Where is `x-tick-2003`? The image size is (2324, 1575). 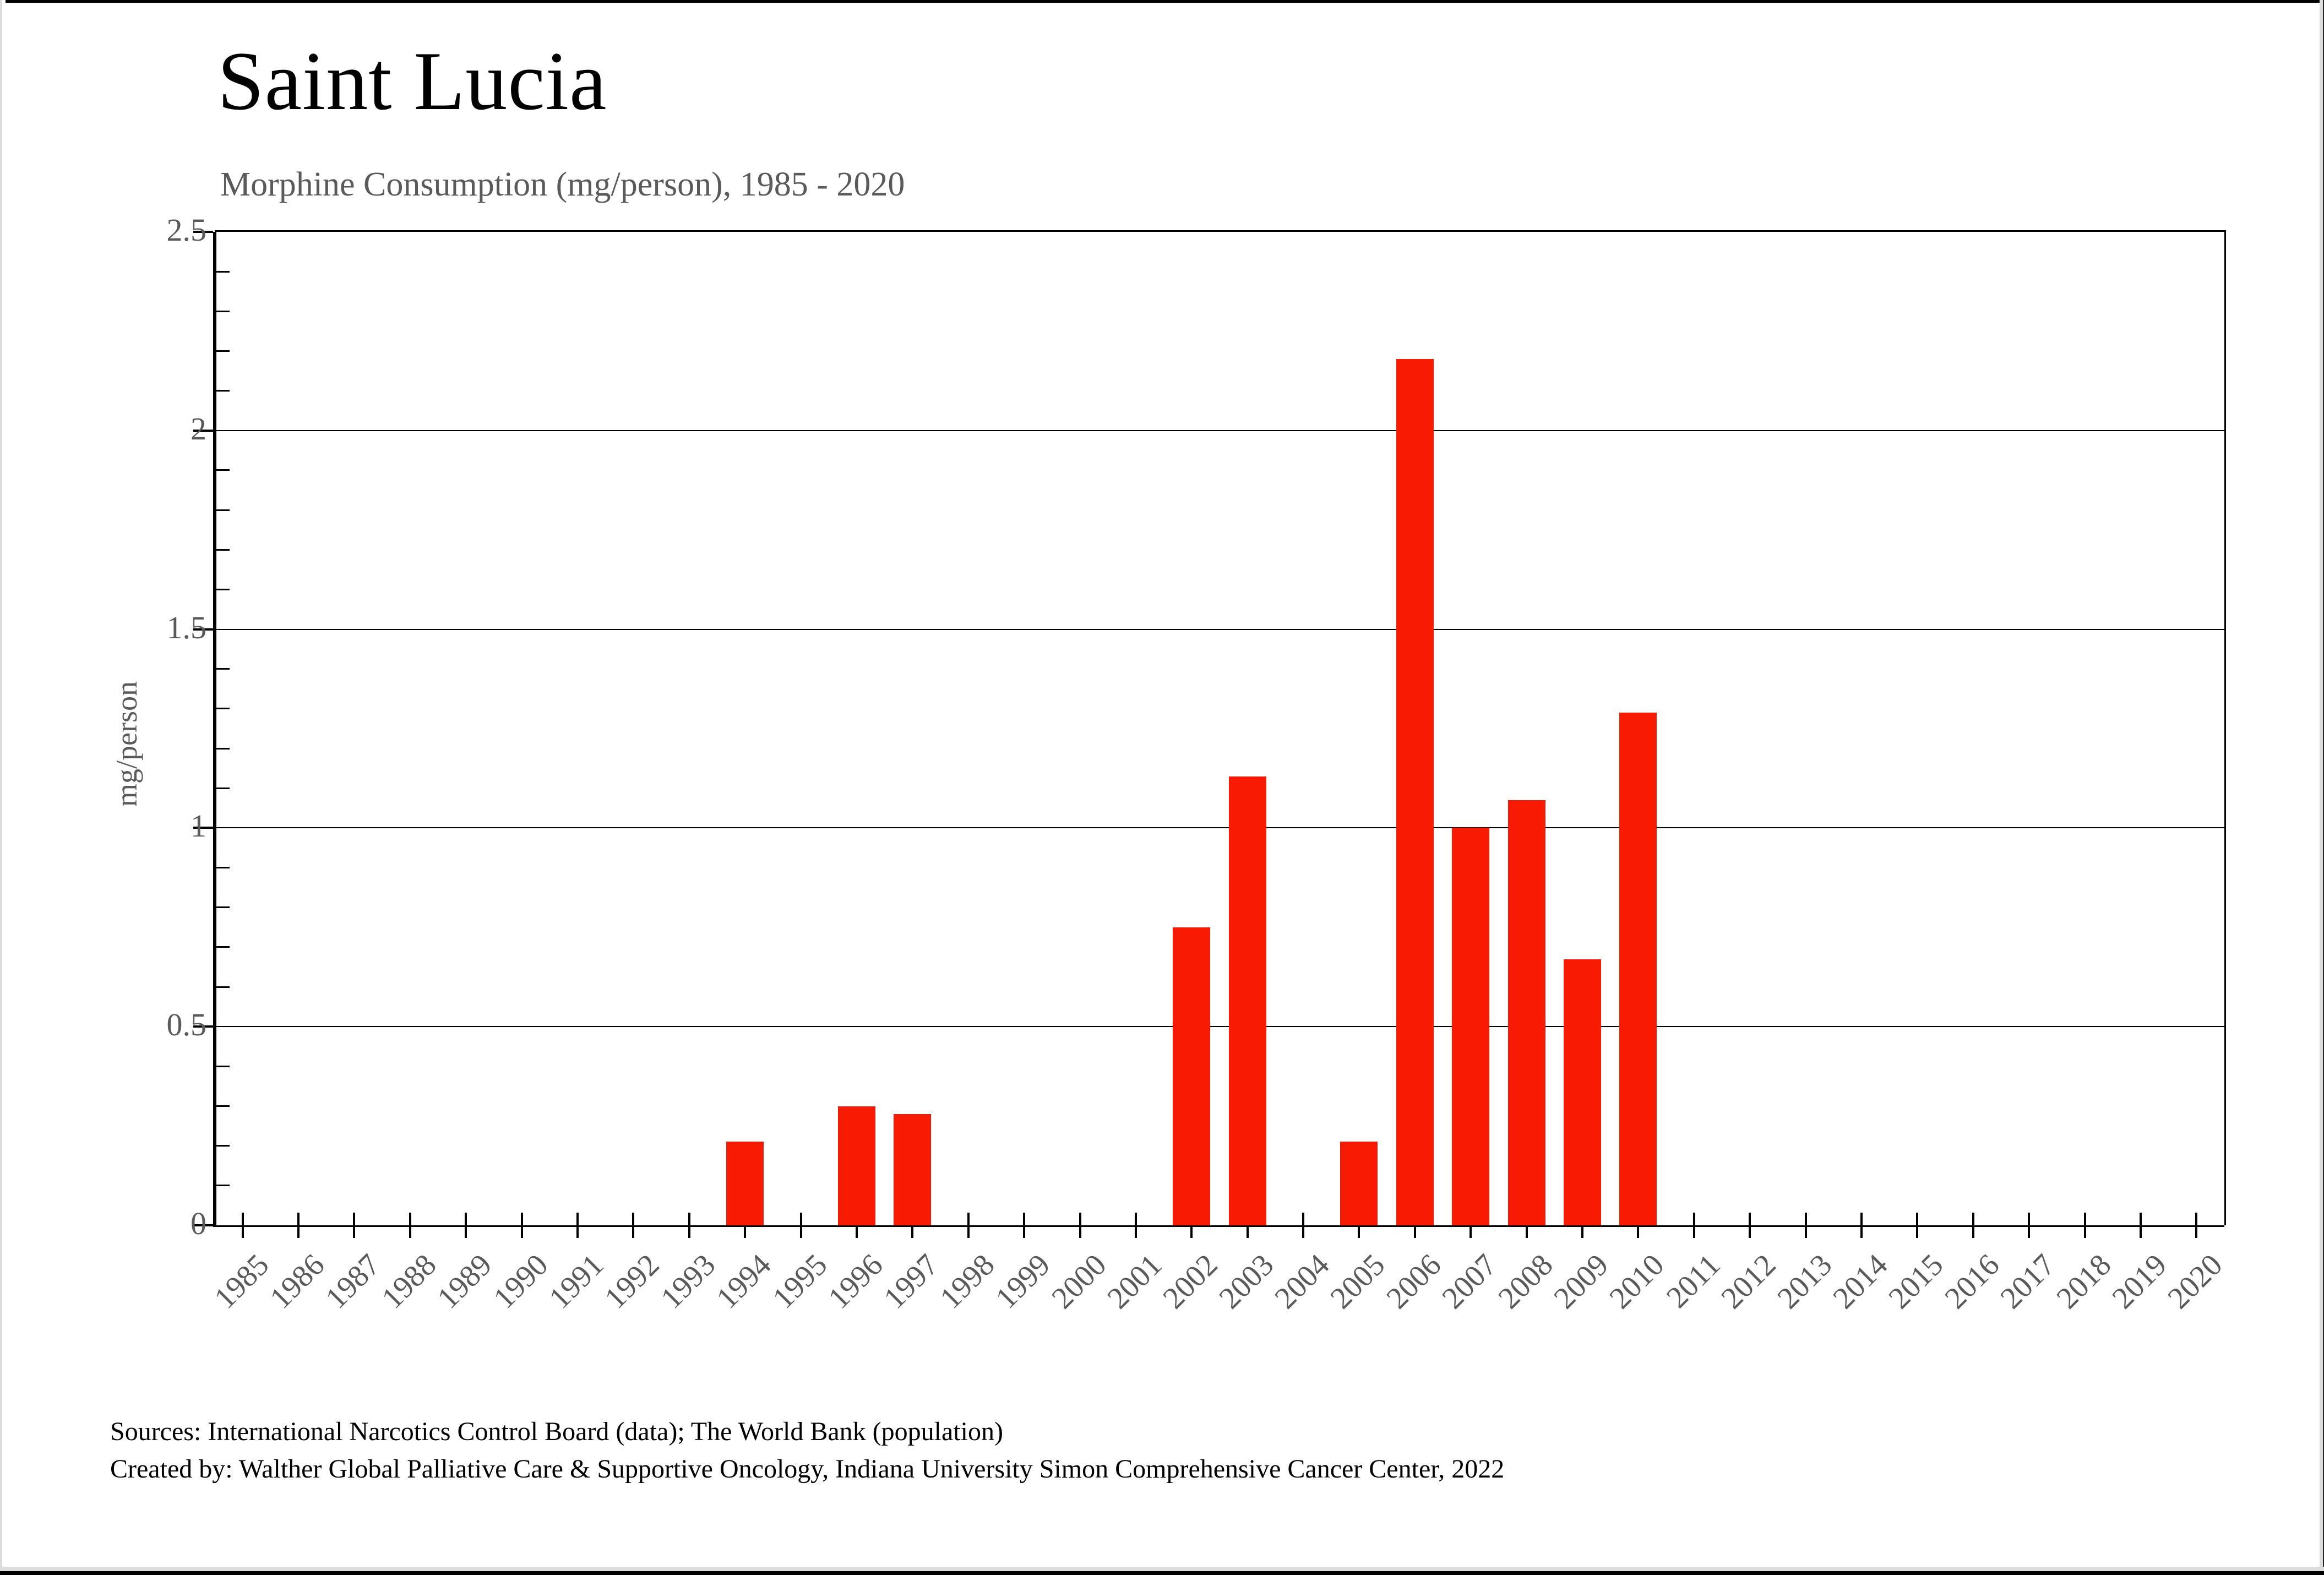 x-tick-2003 is located at coordinates (1247, 1225).